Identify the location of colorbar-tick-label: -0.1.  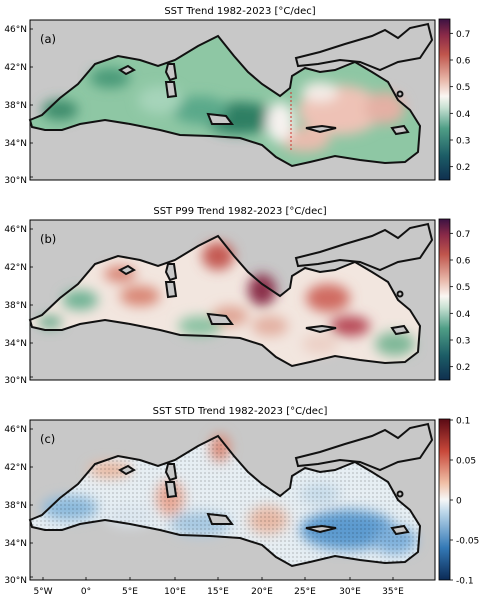
(465, 582).